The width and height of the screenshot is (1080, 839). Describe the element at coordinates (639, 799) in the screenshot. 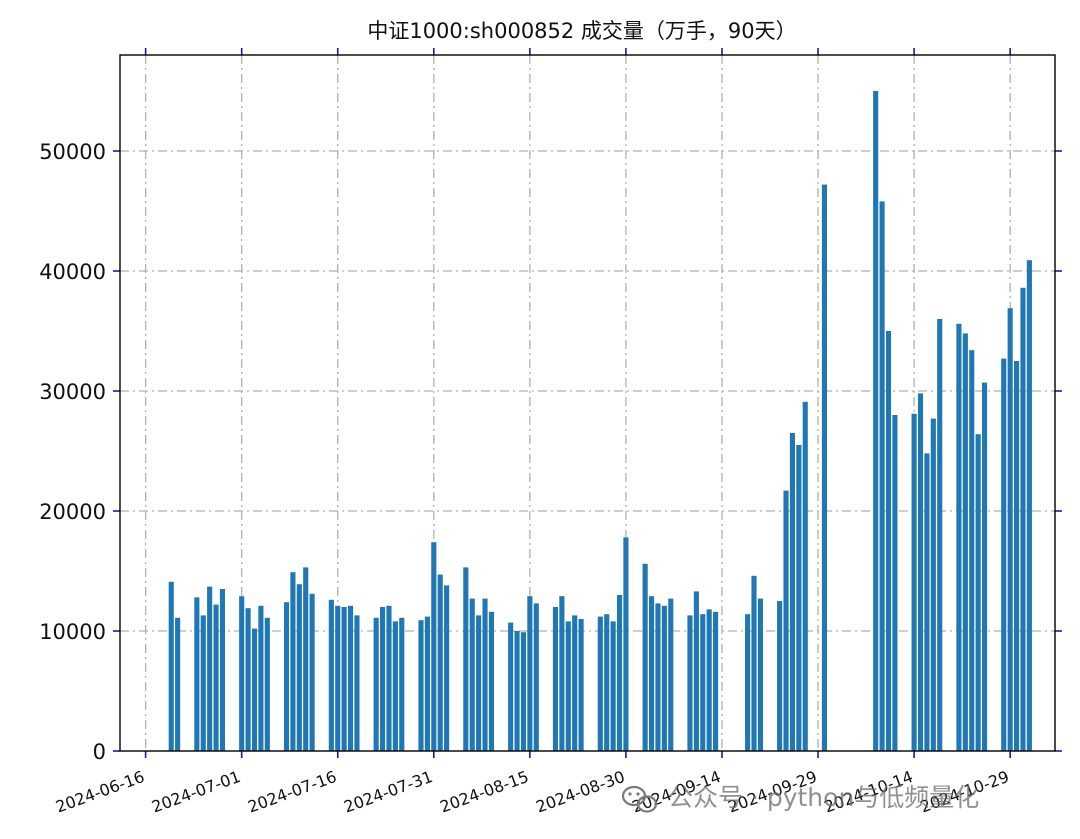

I see `wechat-icon` at that location.